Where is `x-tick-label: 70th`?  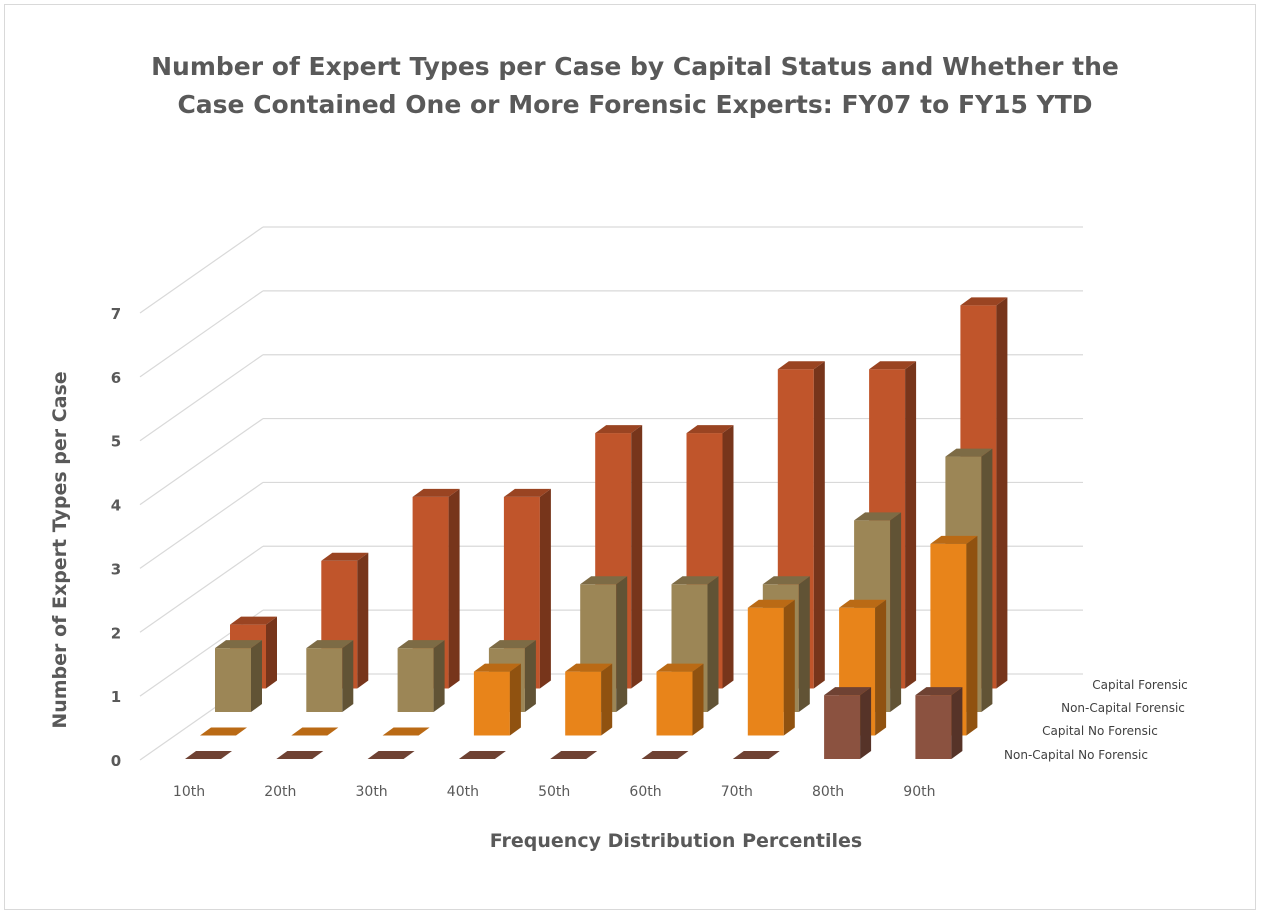 x-tick-label: 70th is located at coordinates (737, 792).